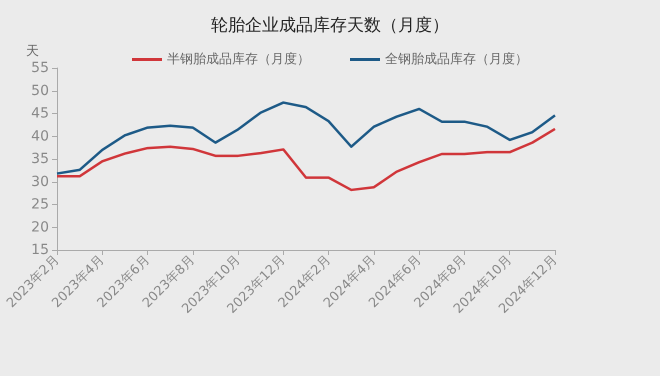  What do you see at coordinates (40, 159) in the screenshot?
I see `y-tick-label: 35` at bounding box center [40, 159].